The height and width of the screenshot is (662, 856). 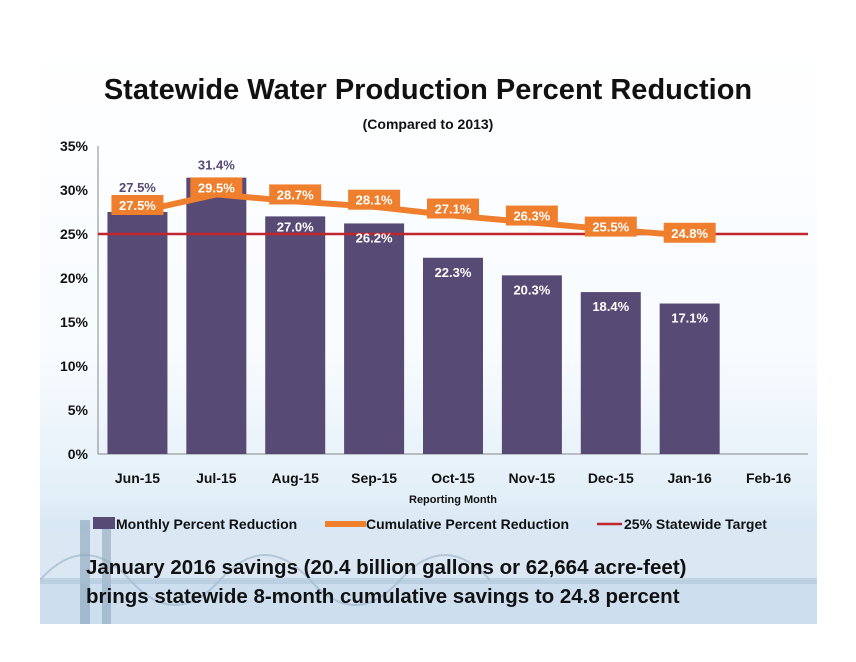 What do you see at coordinates (74, 322) in the screenshot?
I see `y-tick-label: 15%` at bounding box center [74, 322].